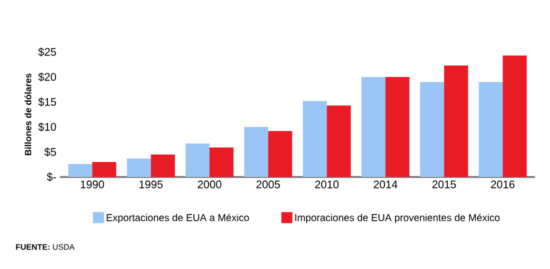 This screenshot has width=550, height=269. I want to click on x-tick-label: 2016, so click(502, 184).